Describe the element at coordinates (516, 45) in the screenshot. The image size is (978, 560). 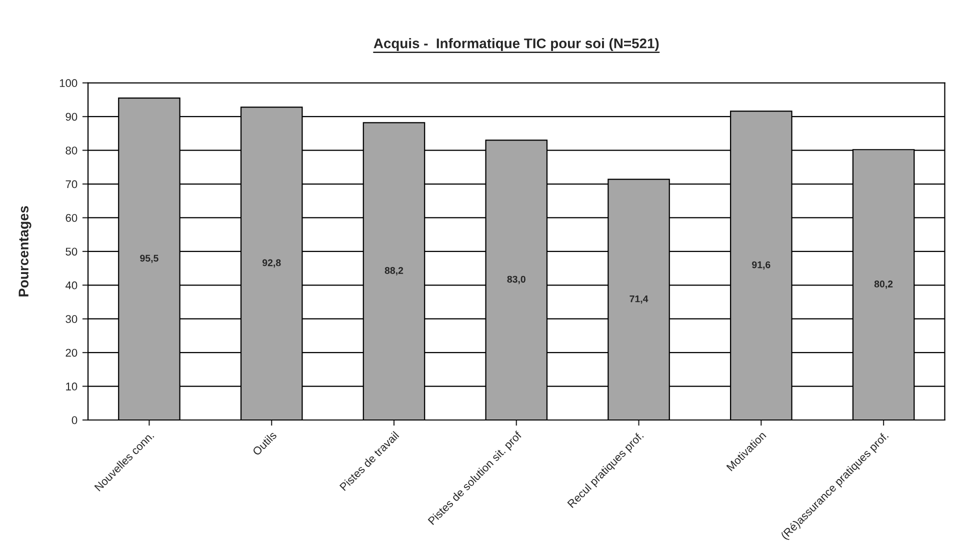
I see `chart-title: Acquis - Informatique TIC pour soi (N=521)` at that location.